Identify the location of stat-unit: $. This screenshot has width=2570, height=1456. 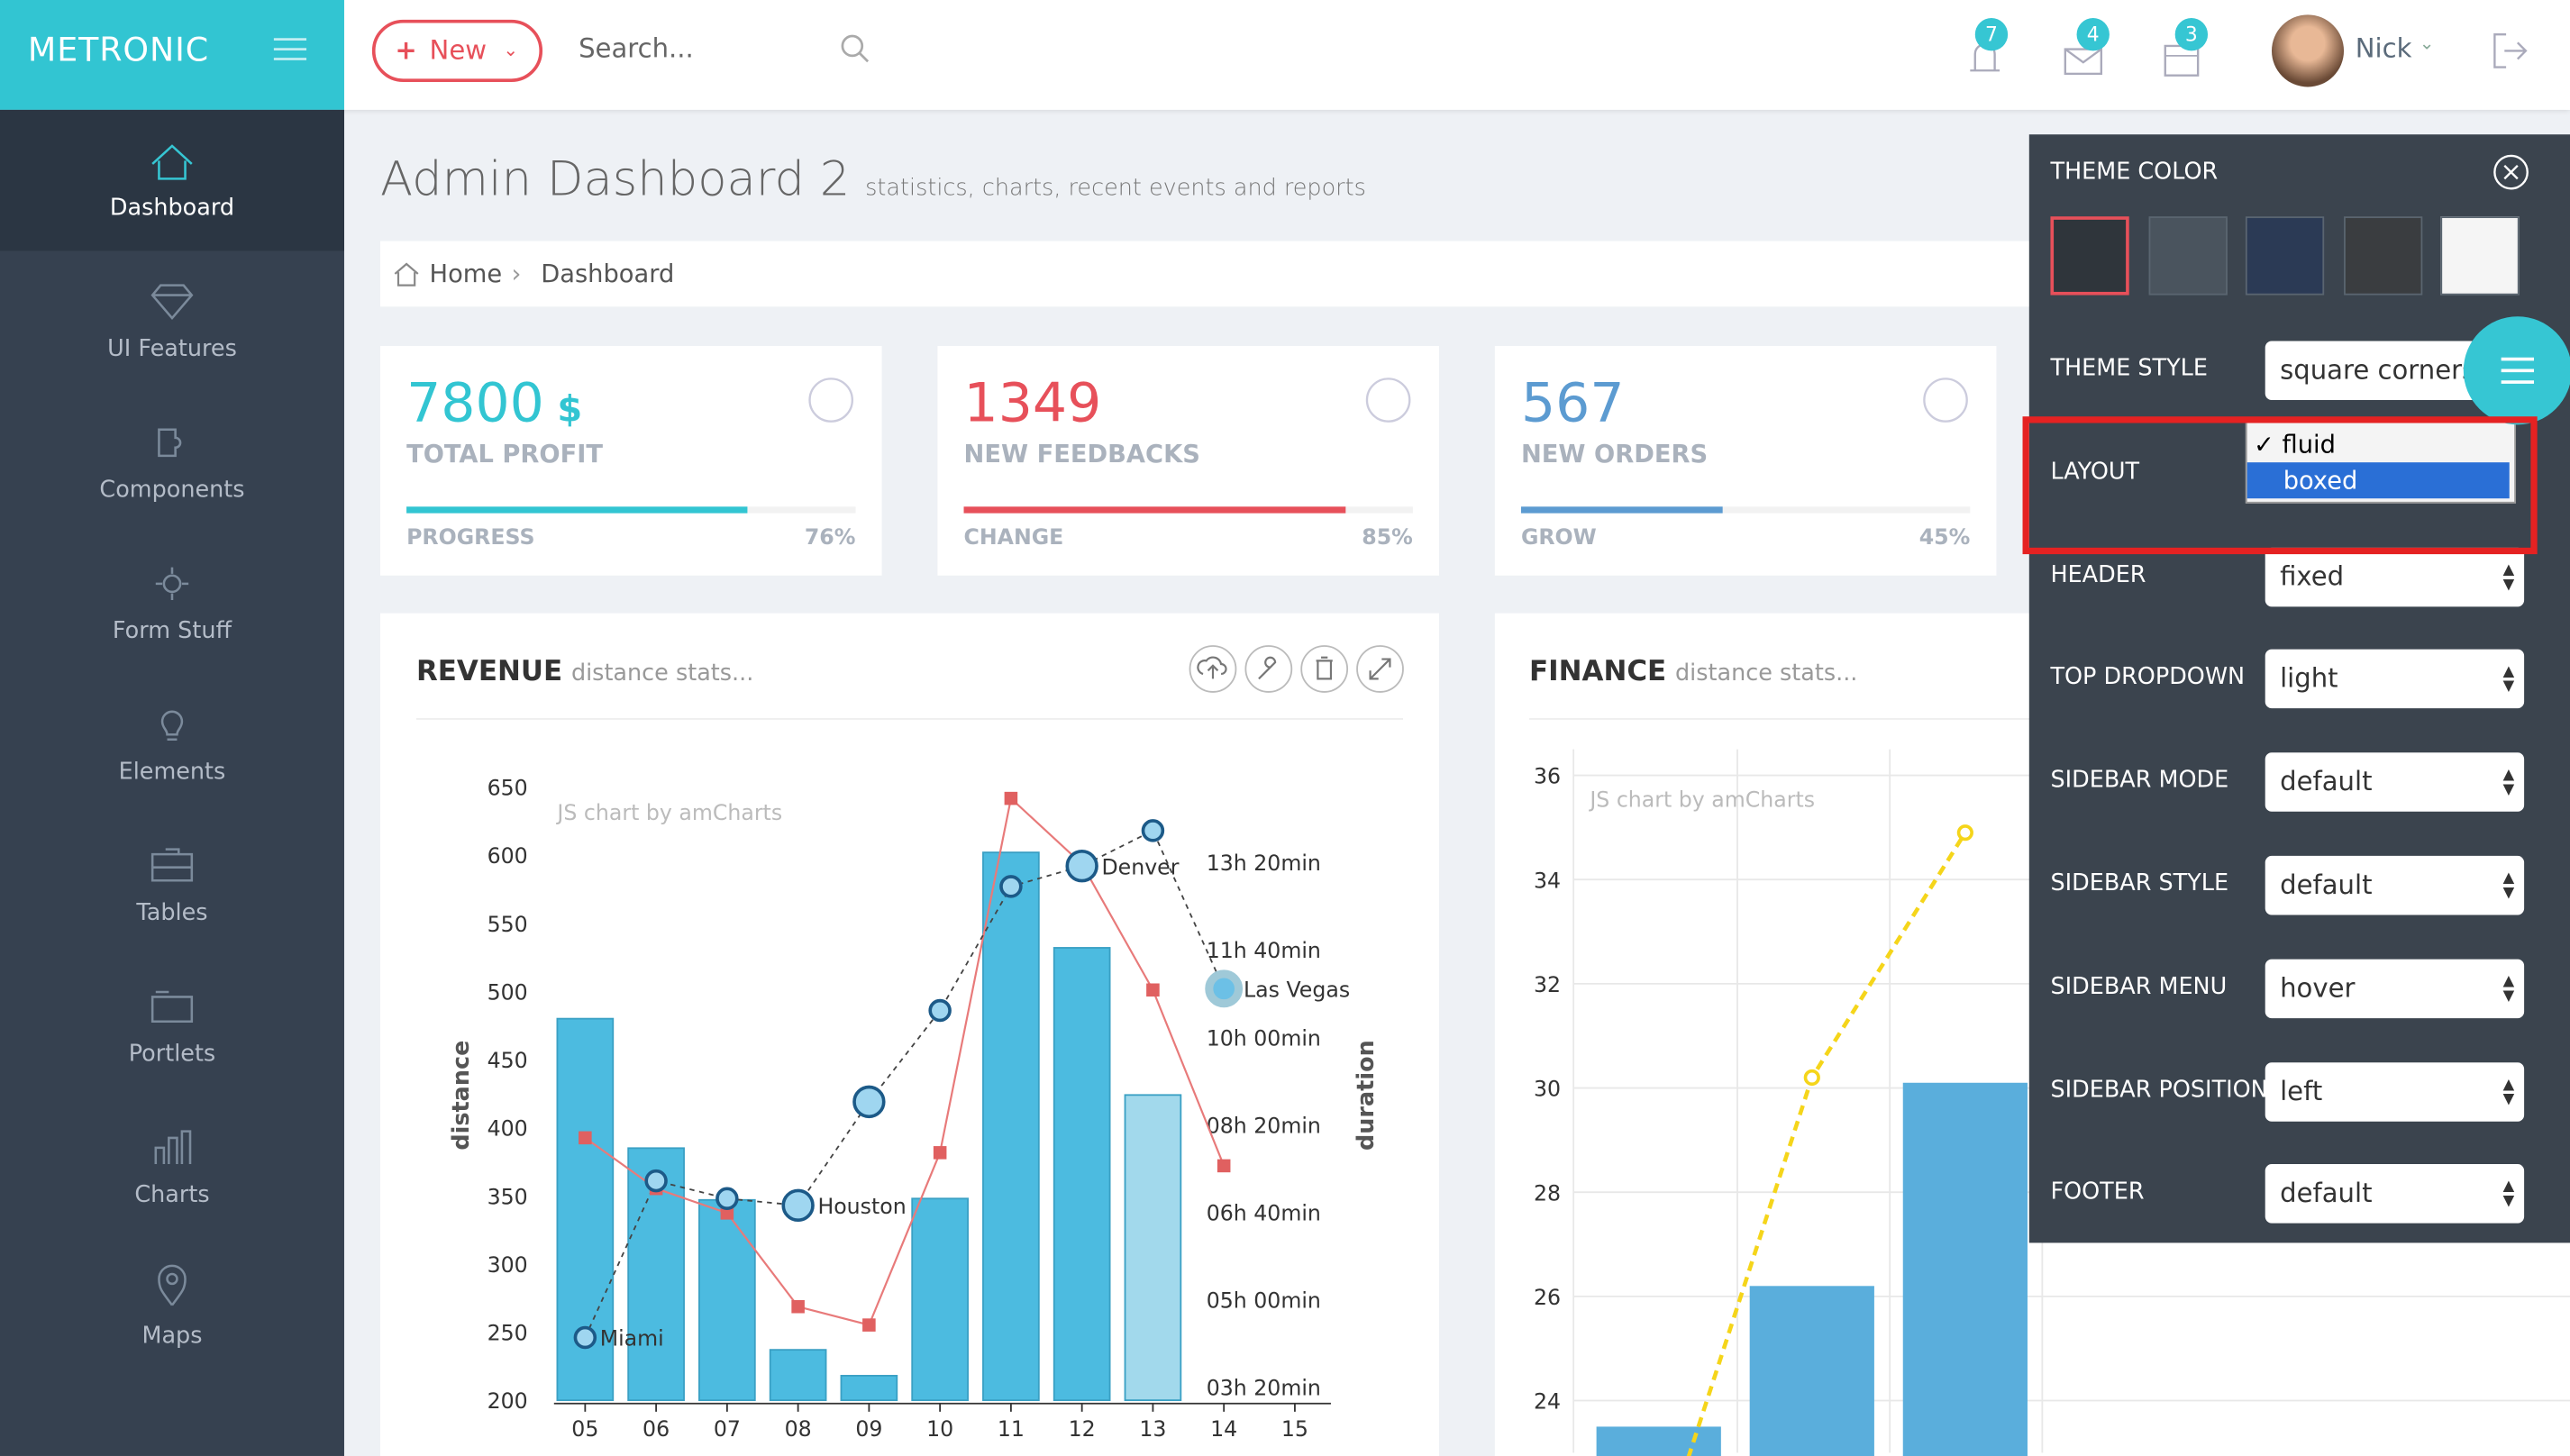
(570, 411).